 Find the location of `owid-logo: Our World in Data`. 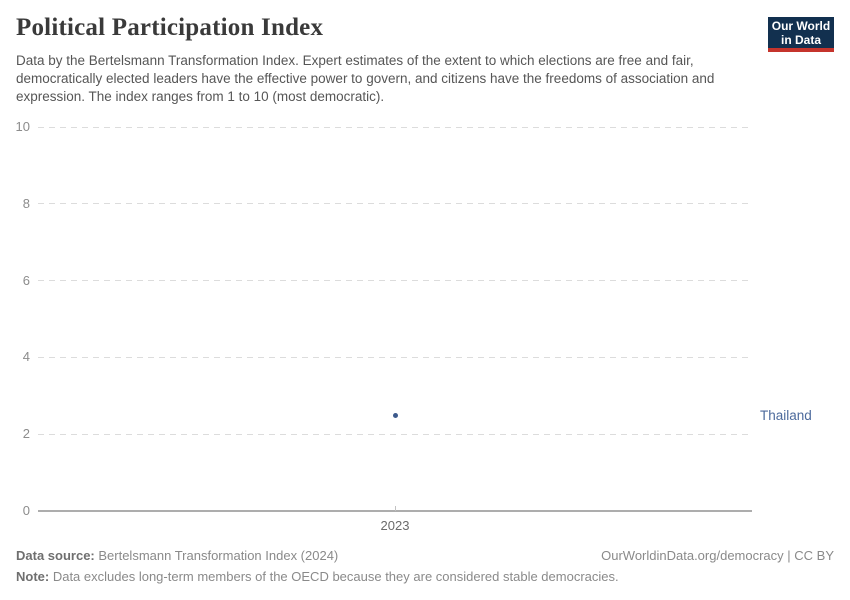

owid-logo: Our World in Data is located at coordinates (801, 34).